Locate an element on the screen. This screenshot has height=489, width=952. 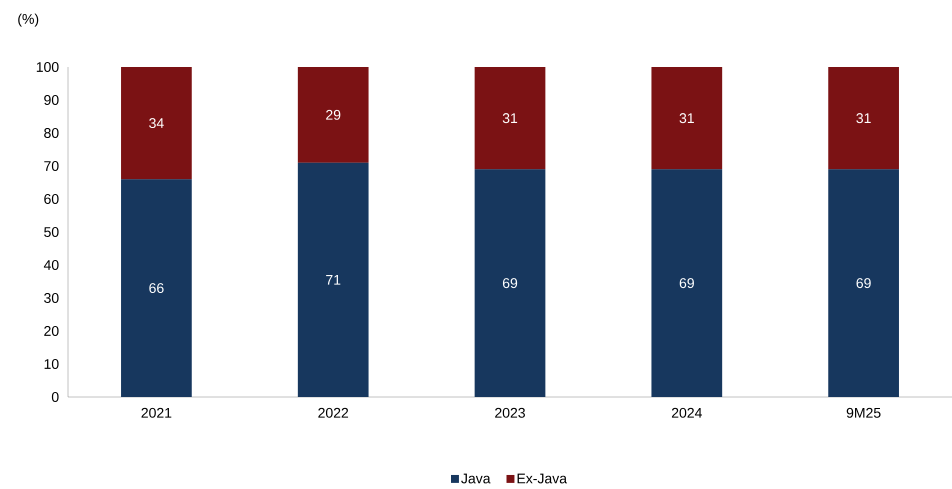
x-tick-label: 2022 is located at coordinates (333, 413).